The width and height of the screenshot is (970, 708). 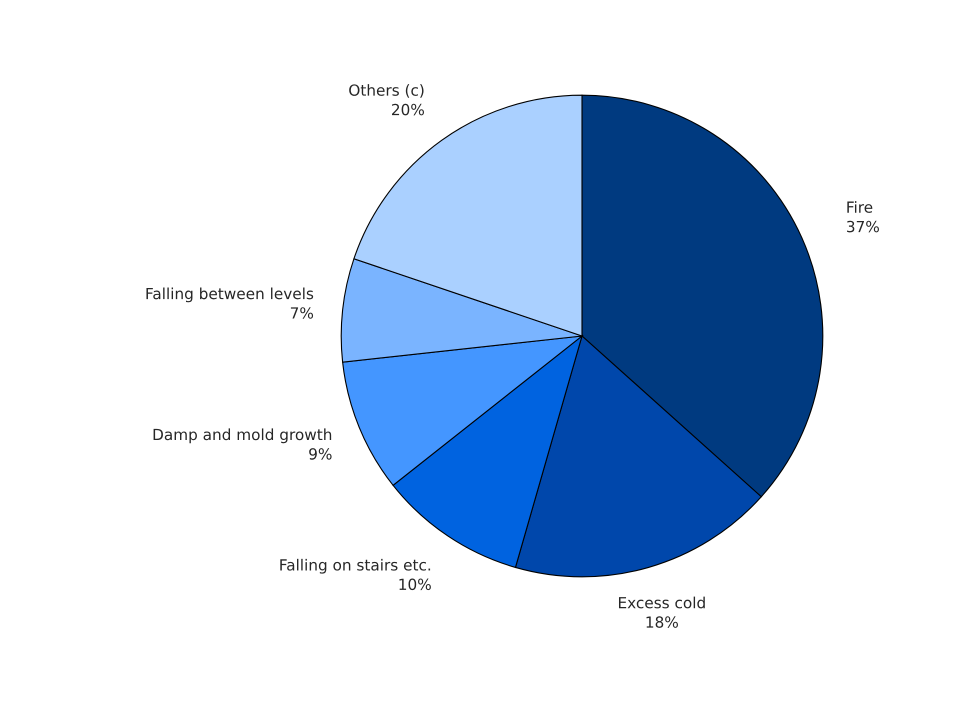 What do you see at coordinates (386, 91) in the screenshot?
I see `slice-label: Others (c)` at bounding box center [386, 91].